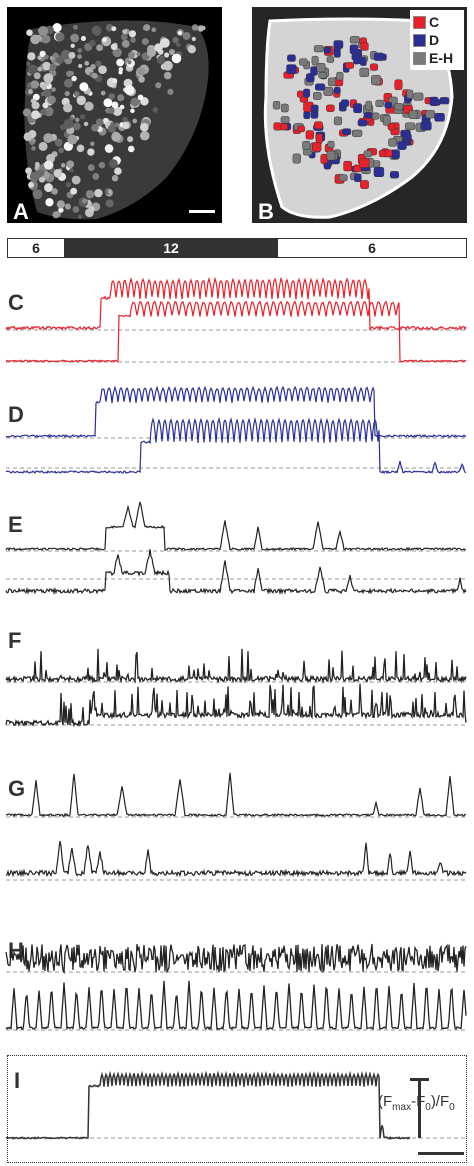 Image resolution: width=474 pixels, height=1166 pixels. I want to click on legend-label-eh: E-H, so click(441, 58).